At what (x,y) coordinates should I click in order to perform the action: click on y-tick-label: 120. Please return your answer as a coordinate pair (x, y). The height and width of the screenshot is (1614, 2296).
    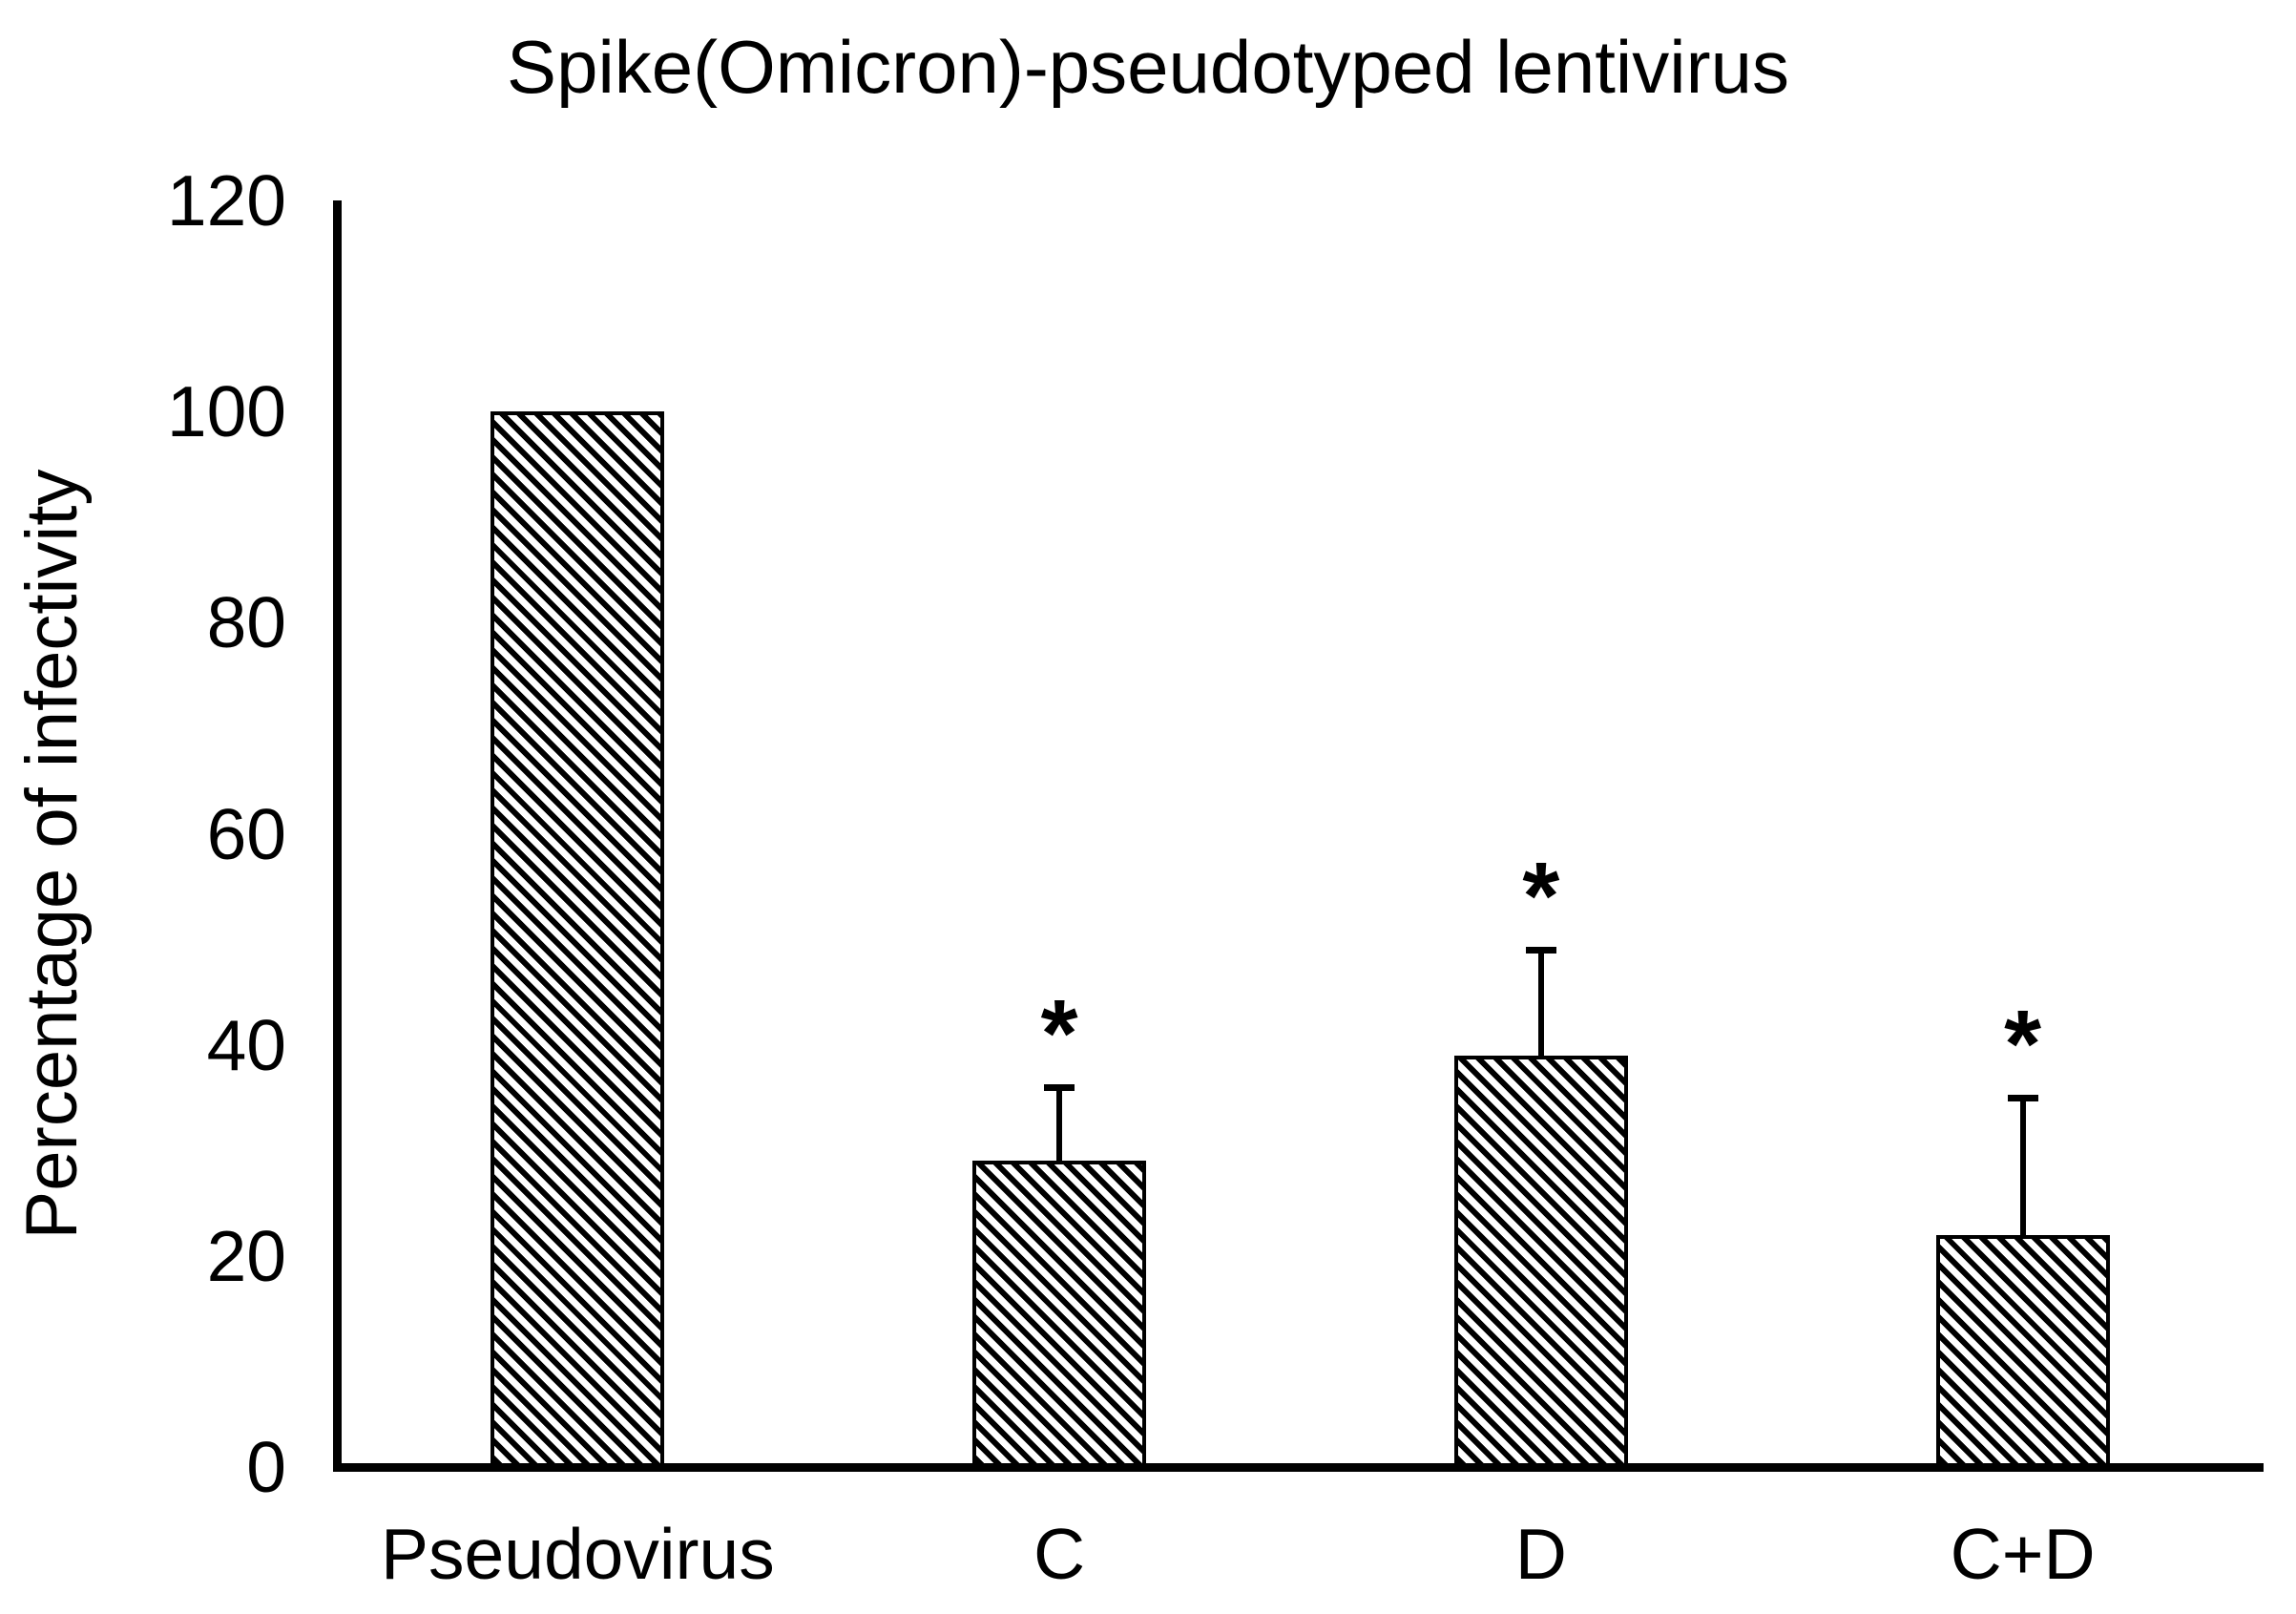
    Looking at the image, I should click on (226, 200).